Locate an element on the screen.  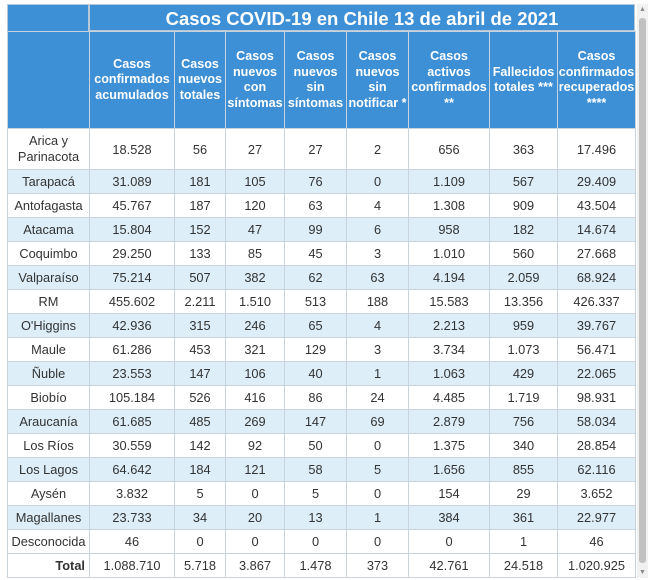
cell-new-asymptomatic: 40 is located at coordinates (315, 373).